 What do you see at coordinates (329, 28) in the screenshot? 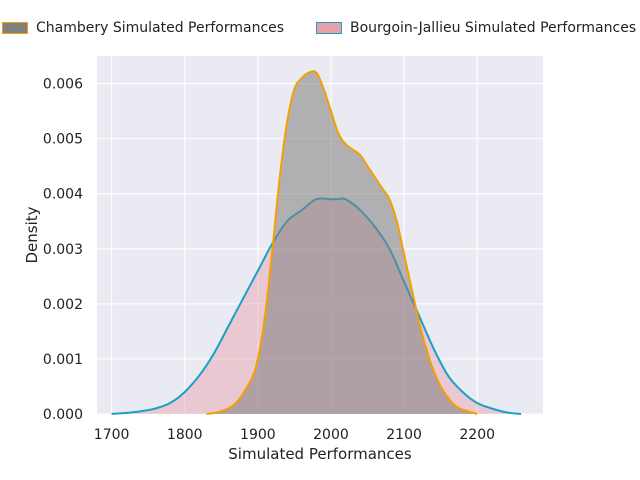
I see `legend-swatch-bourgoin` at bounding box center [329, 28].